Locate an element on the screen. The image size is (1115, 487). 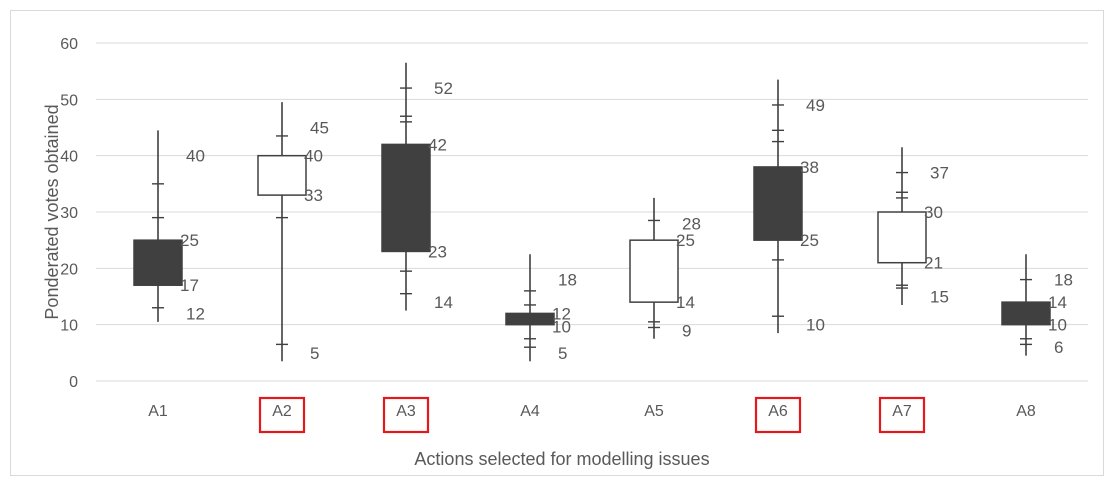
data-label-a7-0: 37 is located at coordinates (939, 173).